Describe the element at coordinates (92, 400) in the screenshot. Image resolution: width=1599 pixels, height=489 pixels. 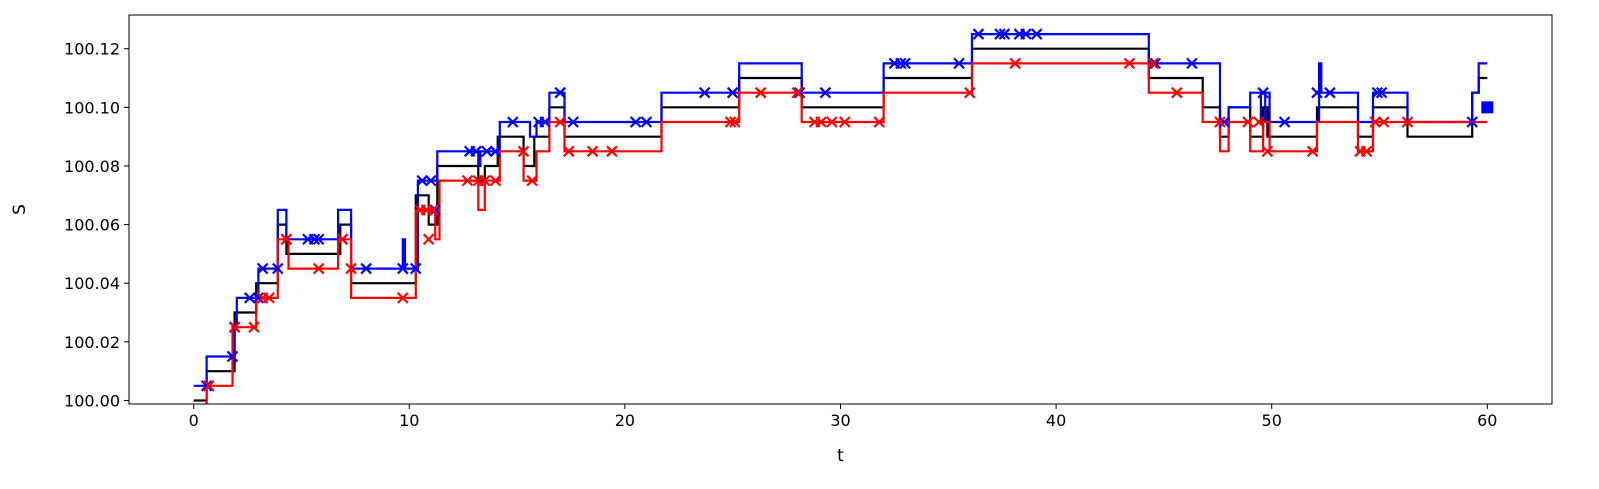
I see `y-tick-label: 100.00` at that location.